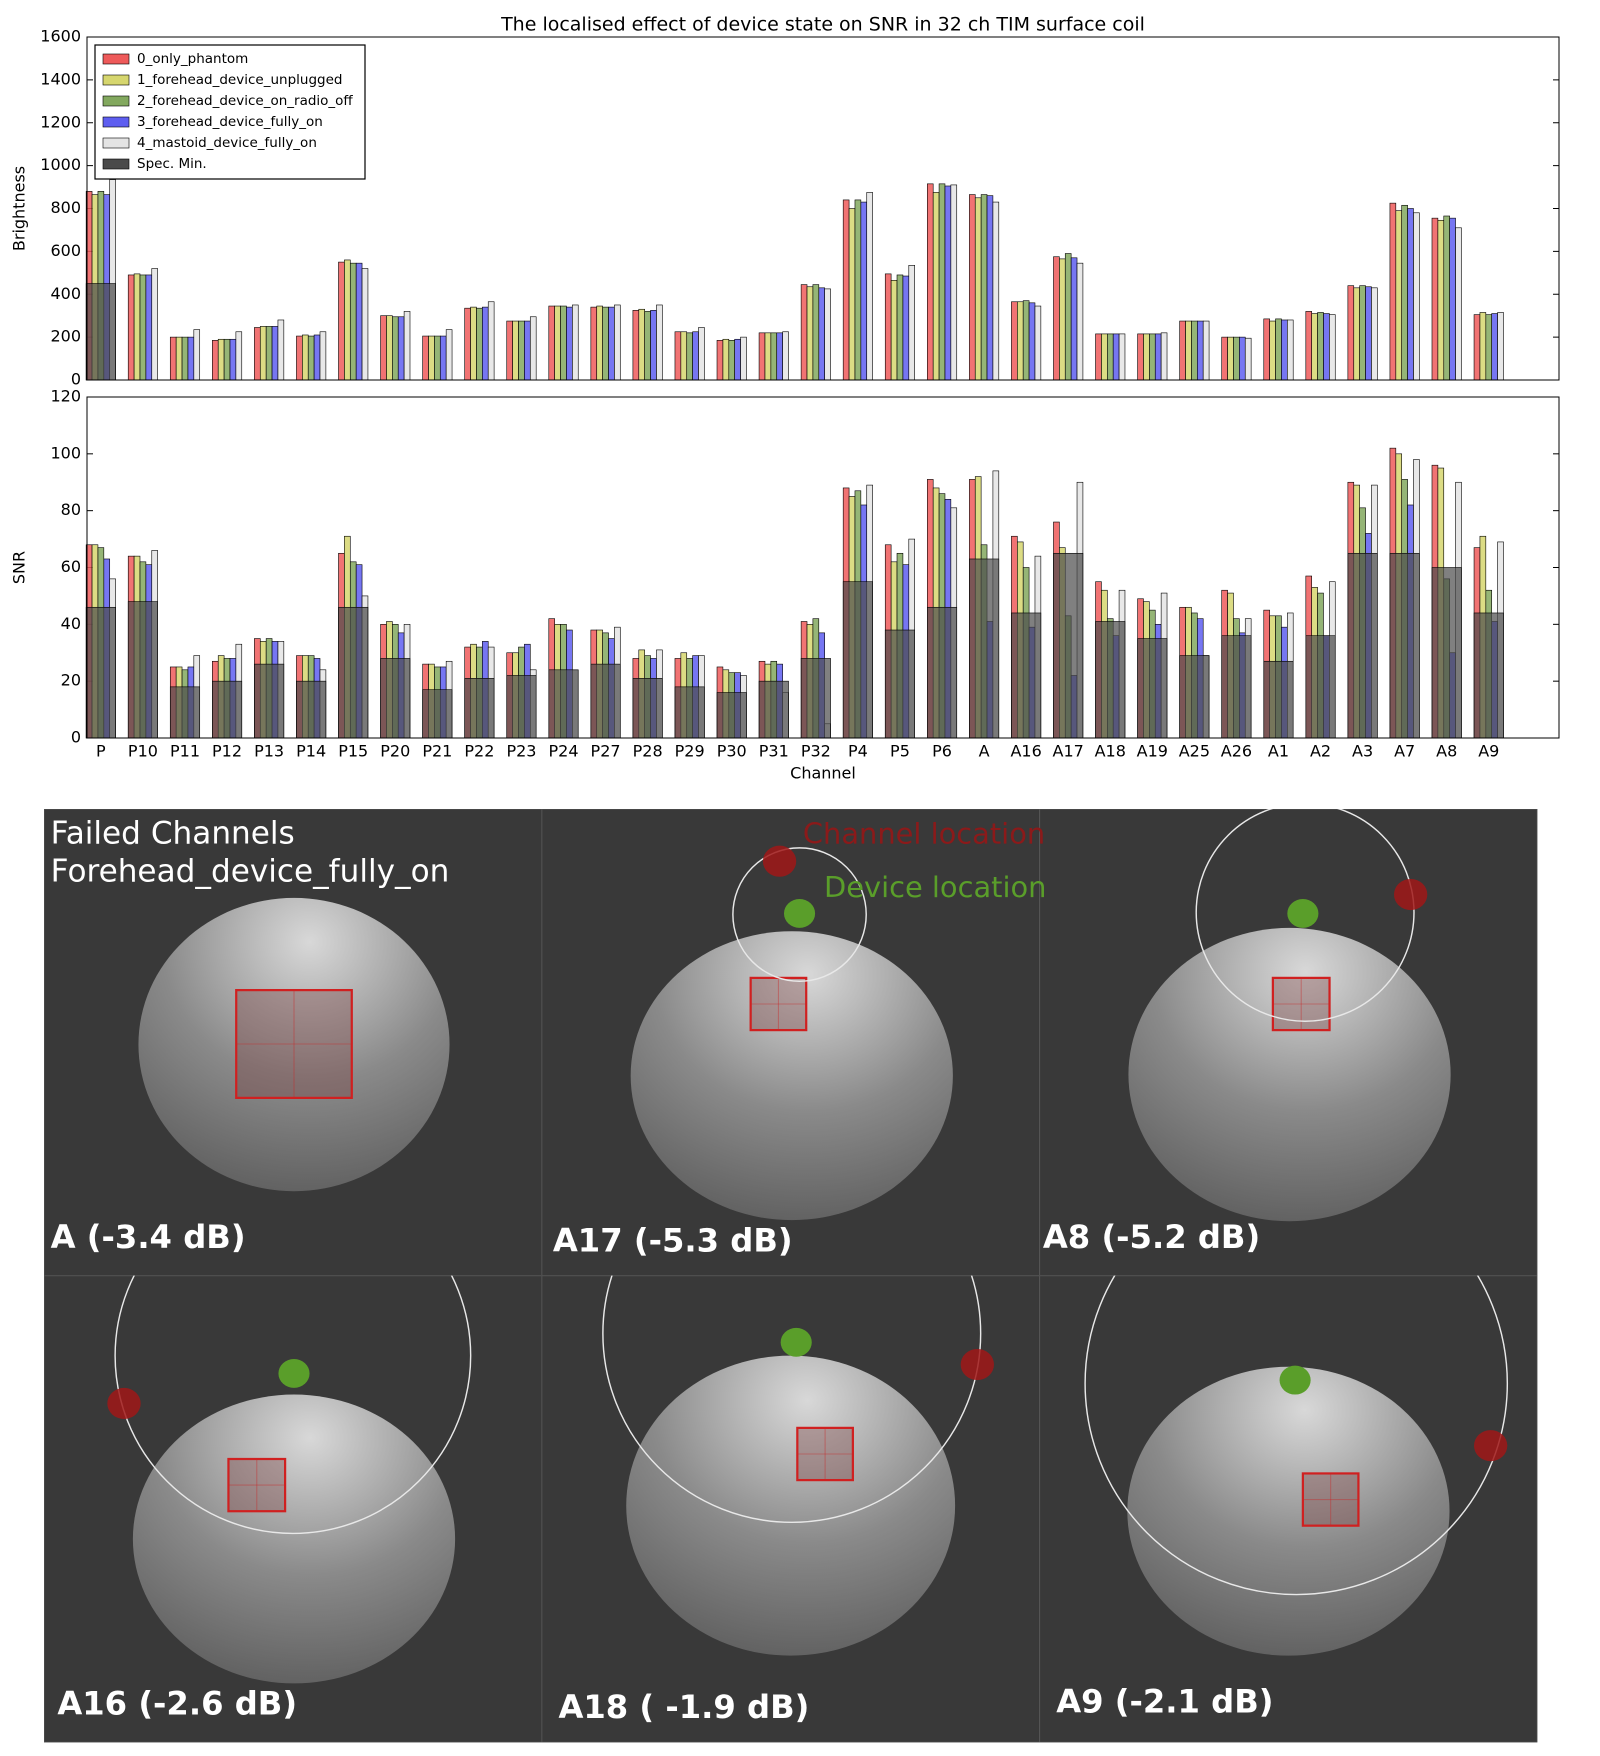  I want to click on y-tick-label: 200, so click(65, 336).